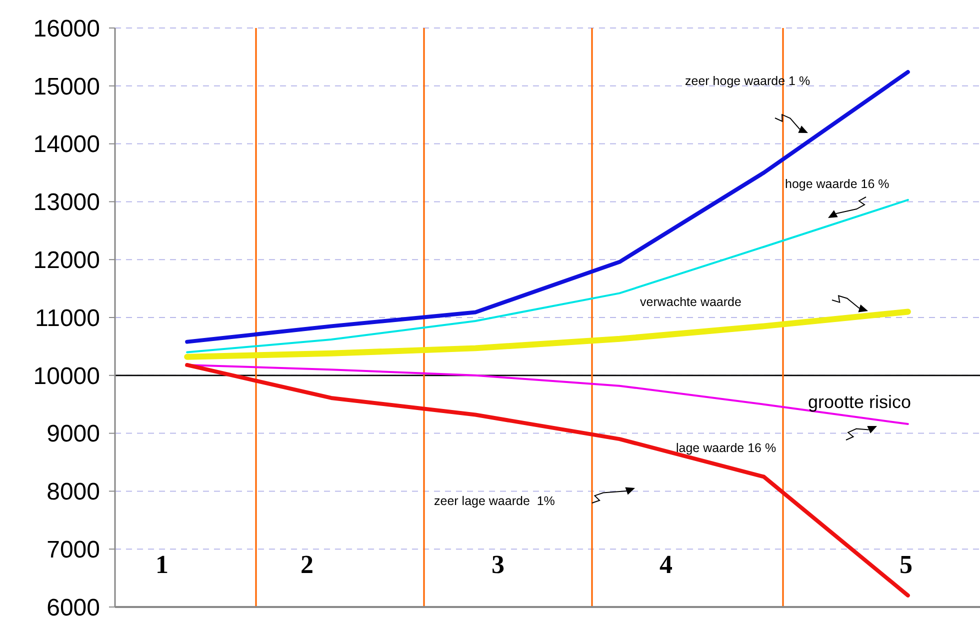 The height and width of the screenshot is (617, 980). What do you see at coordinates (67, 318) in the screenshot?
I see `y-tick-label: 11000` at bounding box center [67, 318].